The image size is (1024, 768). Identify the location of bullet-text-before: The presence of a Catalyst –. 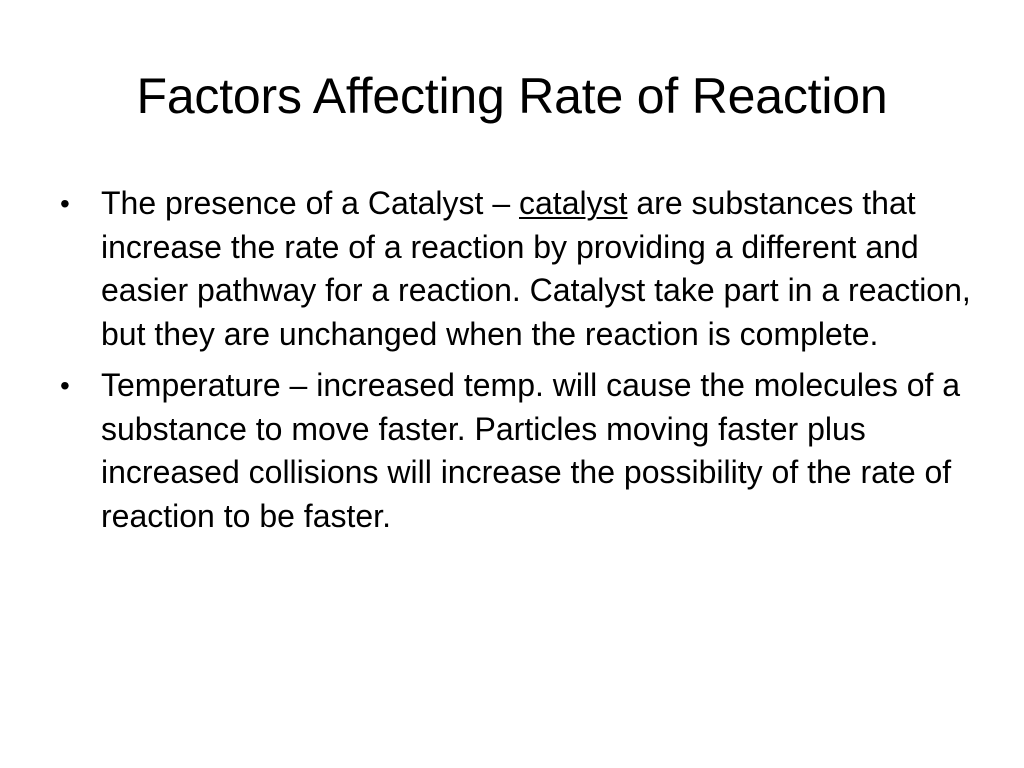
(310, 203).